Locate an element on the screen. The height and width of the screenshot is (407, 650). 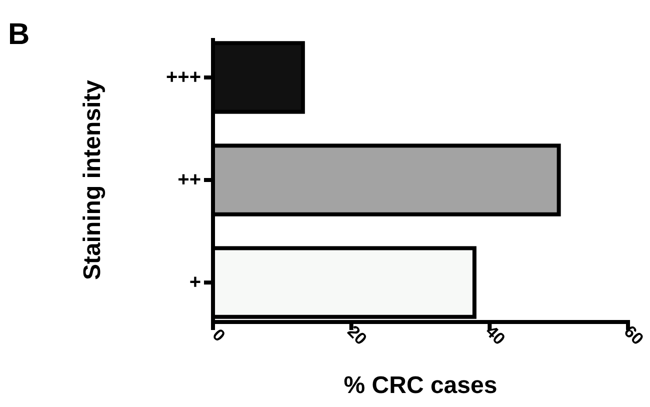
x-tick-label: 20 is located at coordinates (357, 335).